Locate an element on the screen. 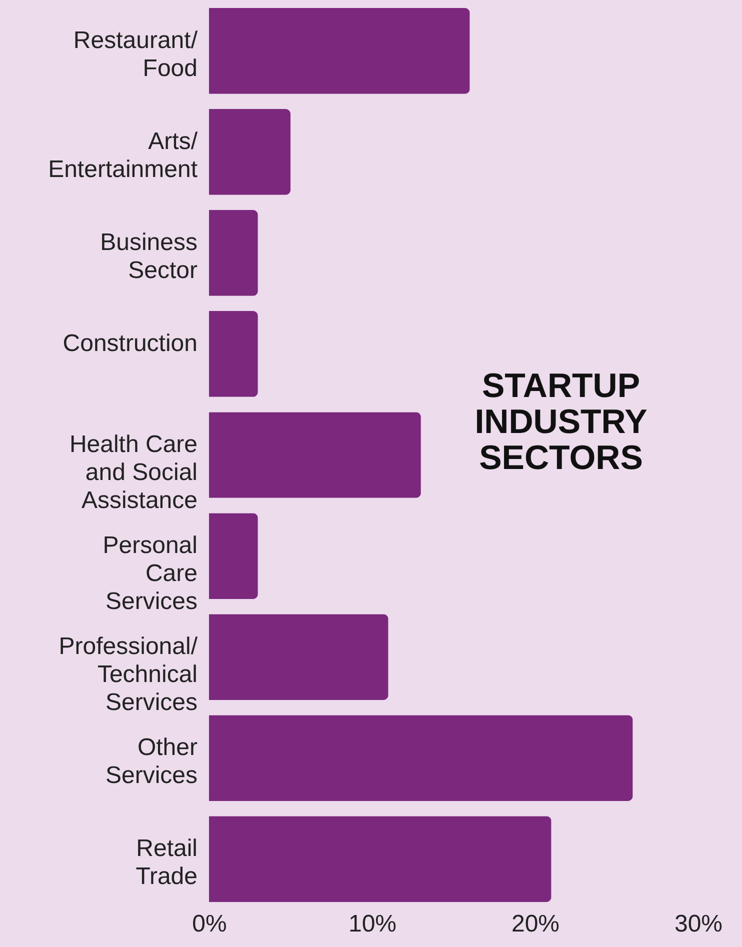  x-tick-label: 30% is located at coordinates (698, 924).